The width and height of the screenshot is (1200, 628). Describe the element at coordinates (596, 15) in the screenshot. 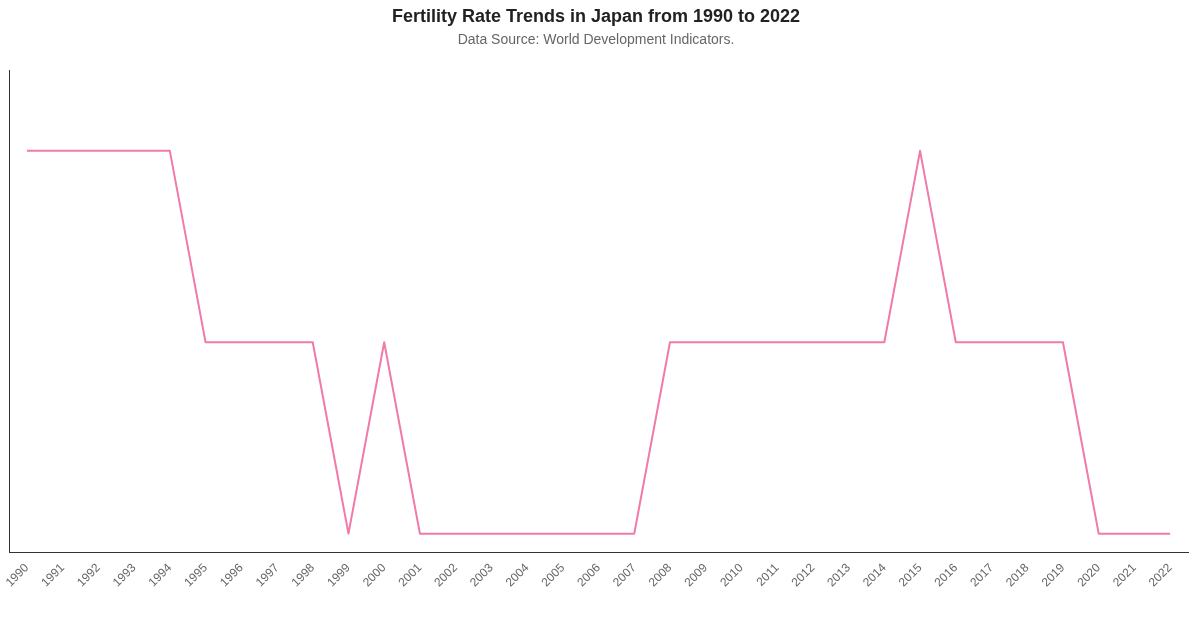

I see `chart-title: Fertility Rate Trends in Japan from 1990 to 2022` at that location.